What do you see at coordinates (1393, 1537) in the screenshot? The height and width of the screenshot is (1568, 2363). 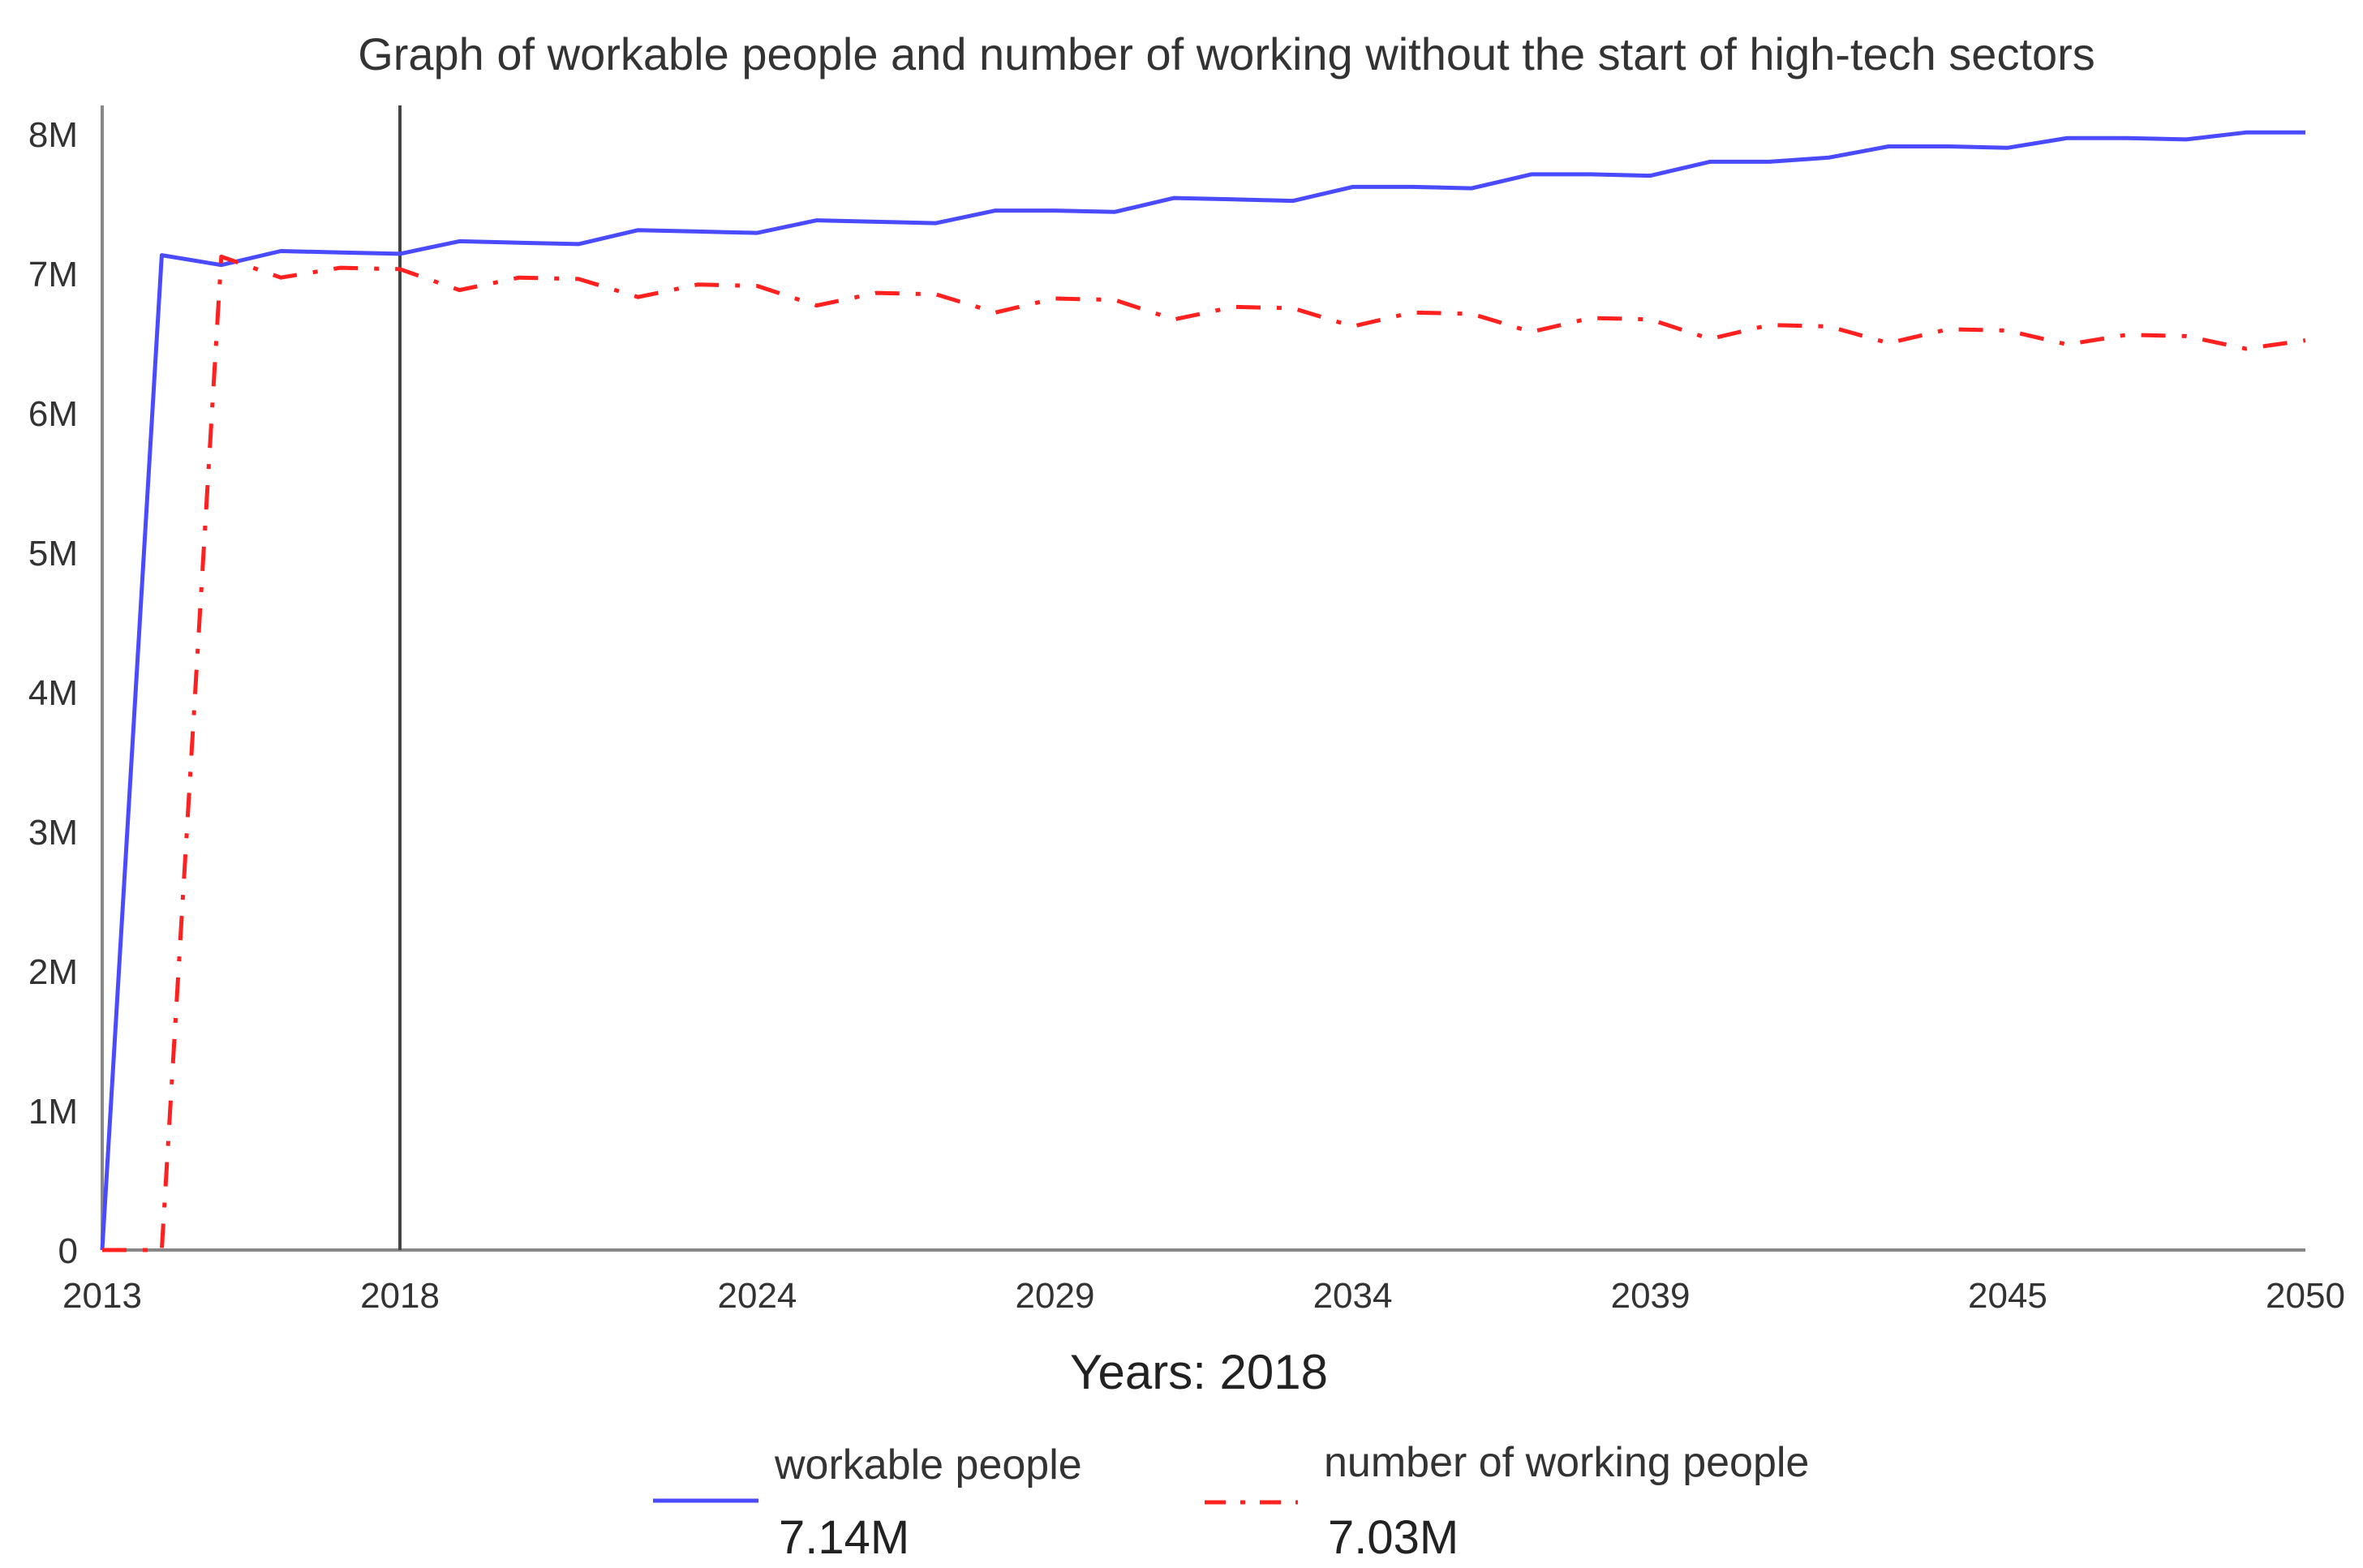 I see `legend-value-number-of-working-people: 7.03M` at bounding box center [1393, 1537].